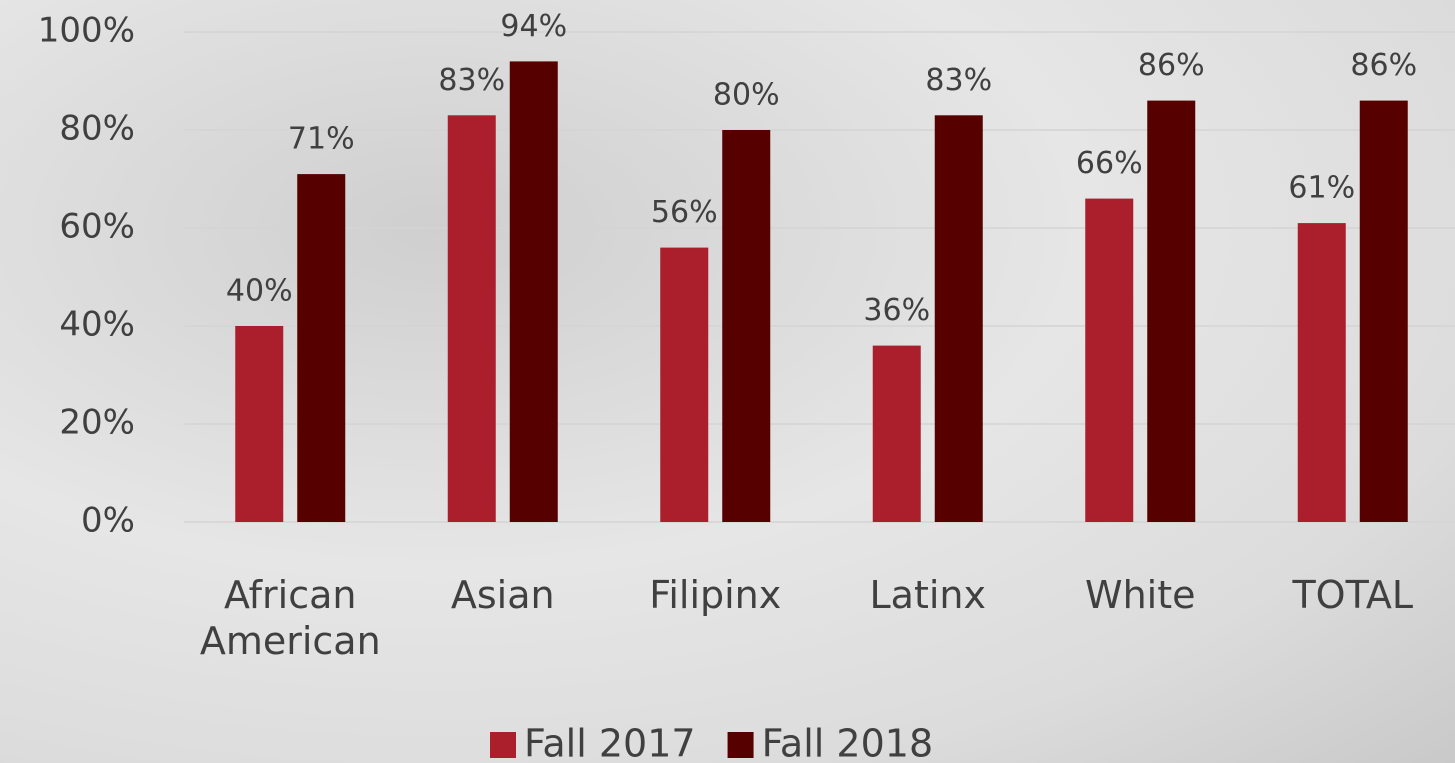 The image size is (1455, 763). What do you see at coordinates (290, 618) in the screenshot?
I see `x-tick-label: African American` at bounding box center [290, 618].